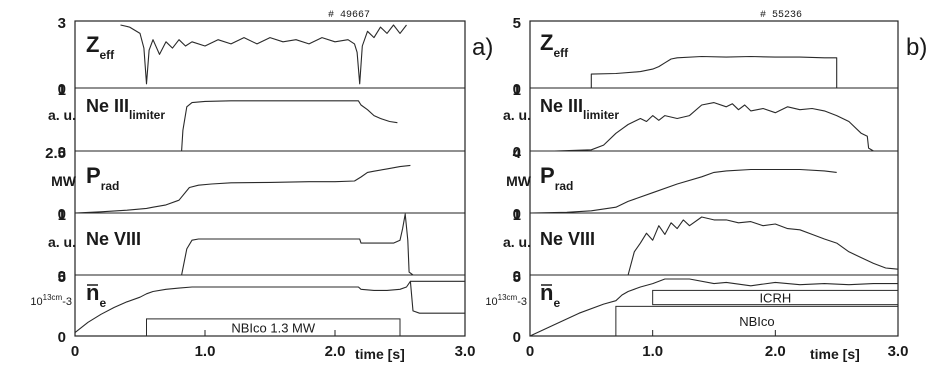 The image size is (937, 366). What do you see at coordinates (380, 354) in the screenshot?
I see `chart-a-x-axis-label: time [s]` at bounding box center [380, 354].